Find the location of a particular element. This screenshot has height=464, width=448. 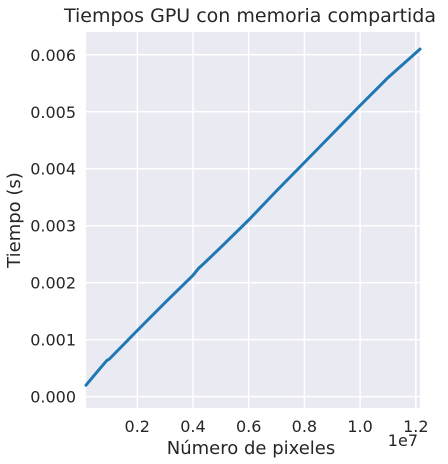

y-tick-label: 0.003 is located at coordinates (53, 226).